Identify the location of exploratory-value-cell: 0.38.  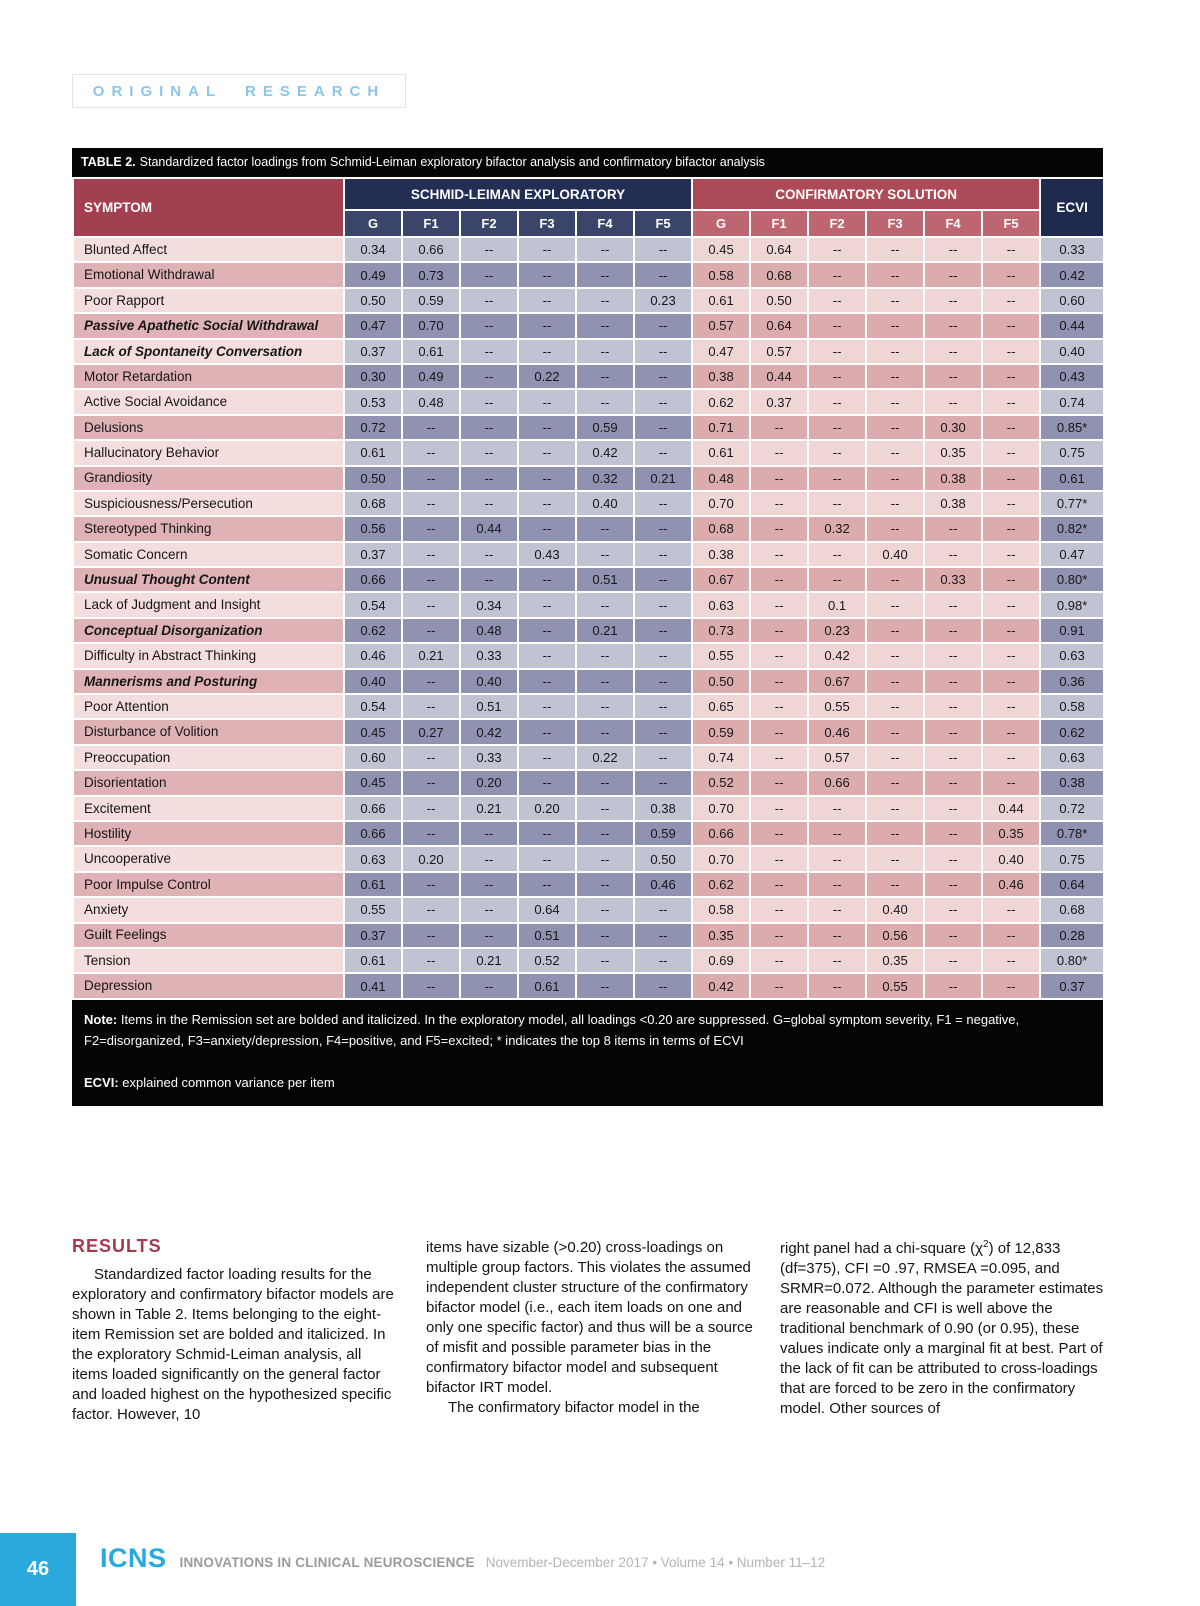
(663, 808).